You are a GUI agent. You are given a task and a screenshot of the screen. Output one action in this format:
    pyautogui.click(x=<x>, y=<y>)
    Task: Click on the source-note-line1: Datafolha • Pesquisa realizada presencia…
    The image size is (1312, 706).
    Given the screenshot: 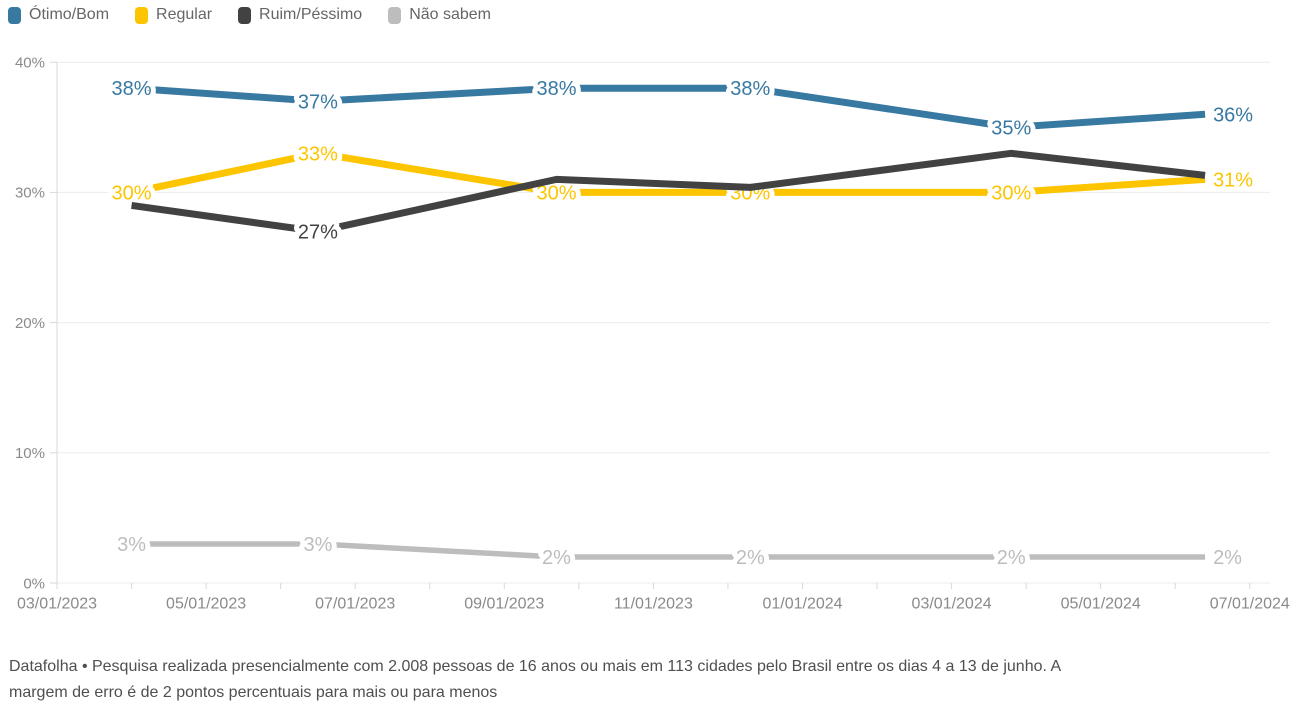 What is the action you would take?
    pyautogui.click(x=535, y=666)
    